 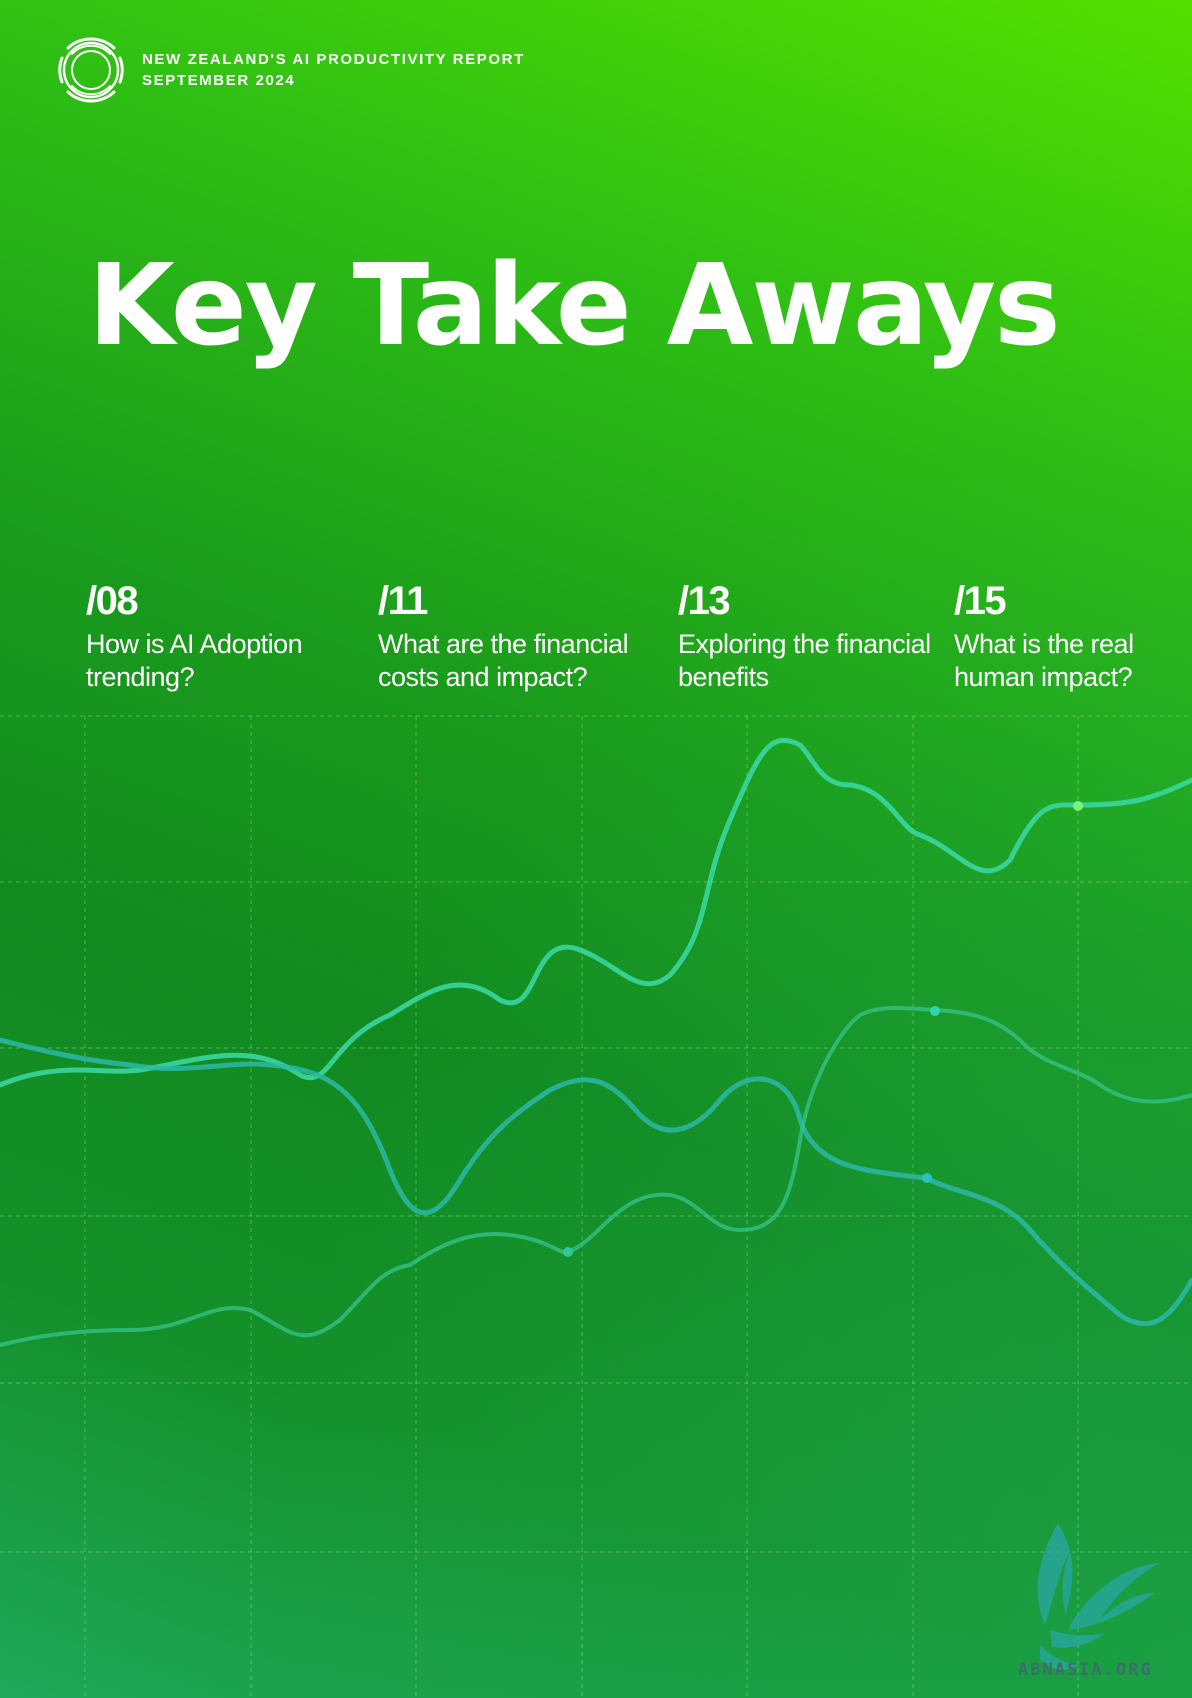 I want to click on section-label-line: What are the financial, so click(x=503, y=644).